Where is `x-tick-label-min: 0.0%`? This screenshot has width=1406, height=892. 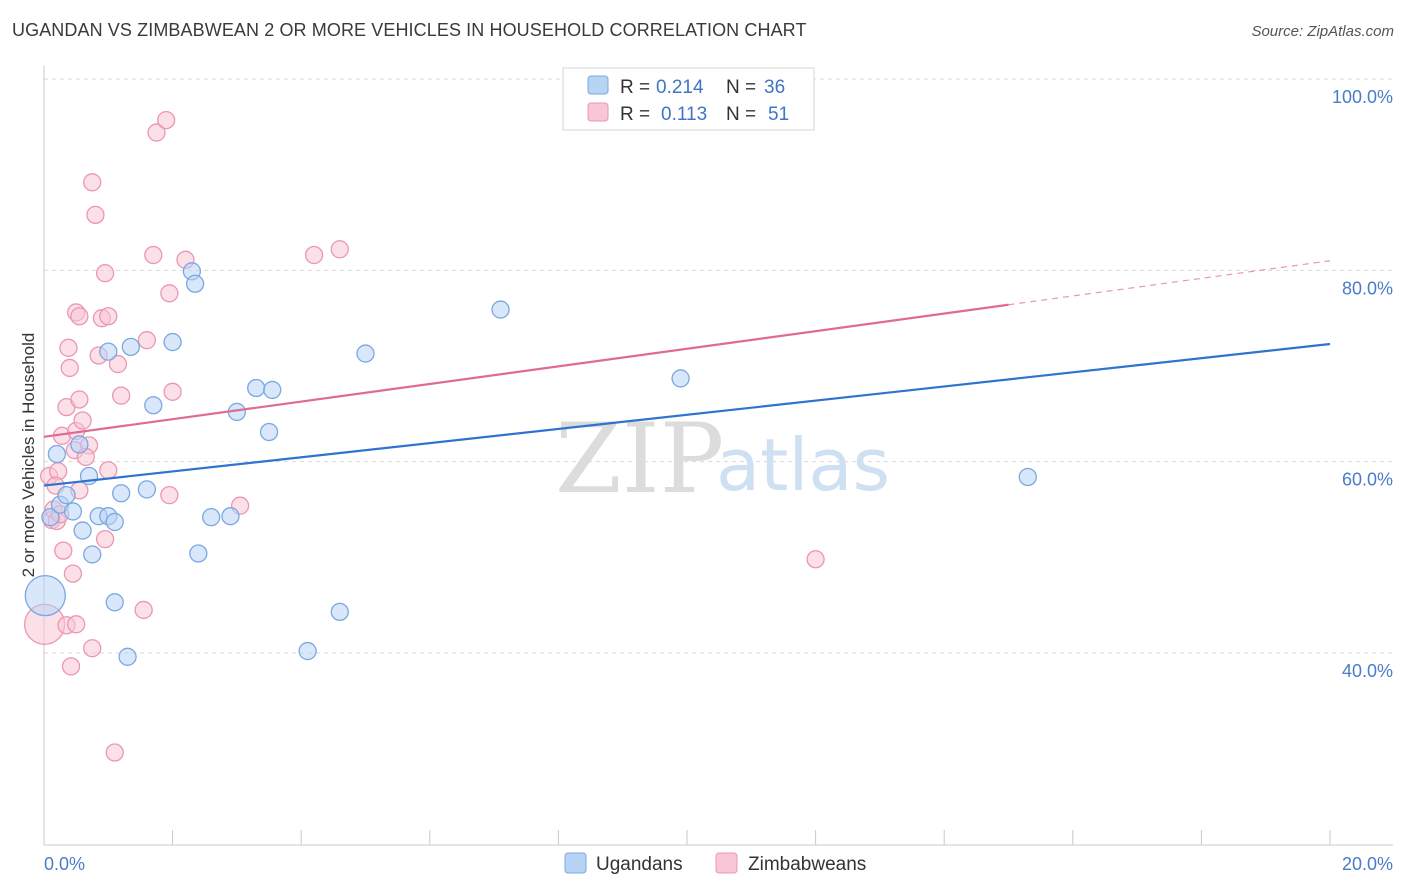 x-tick-label-min: 0.0% is located at coordinates (64, 864).